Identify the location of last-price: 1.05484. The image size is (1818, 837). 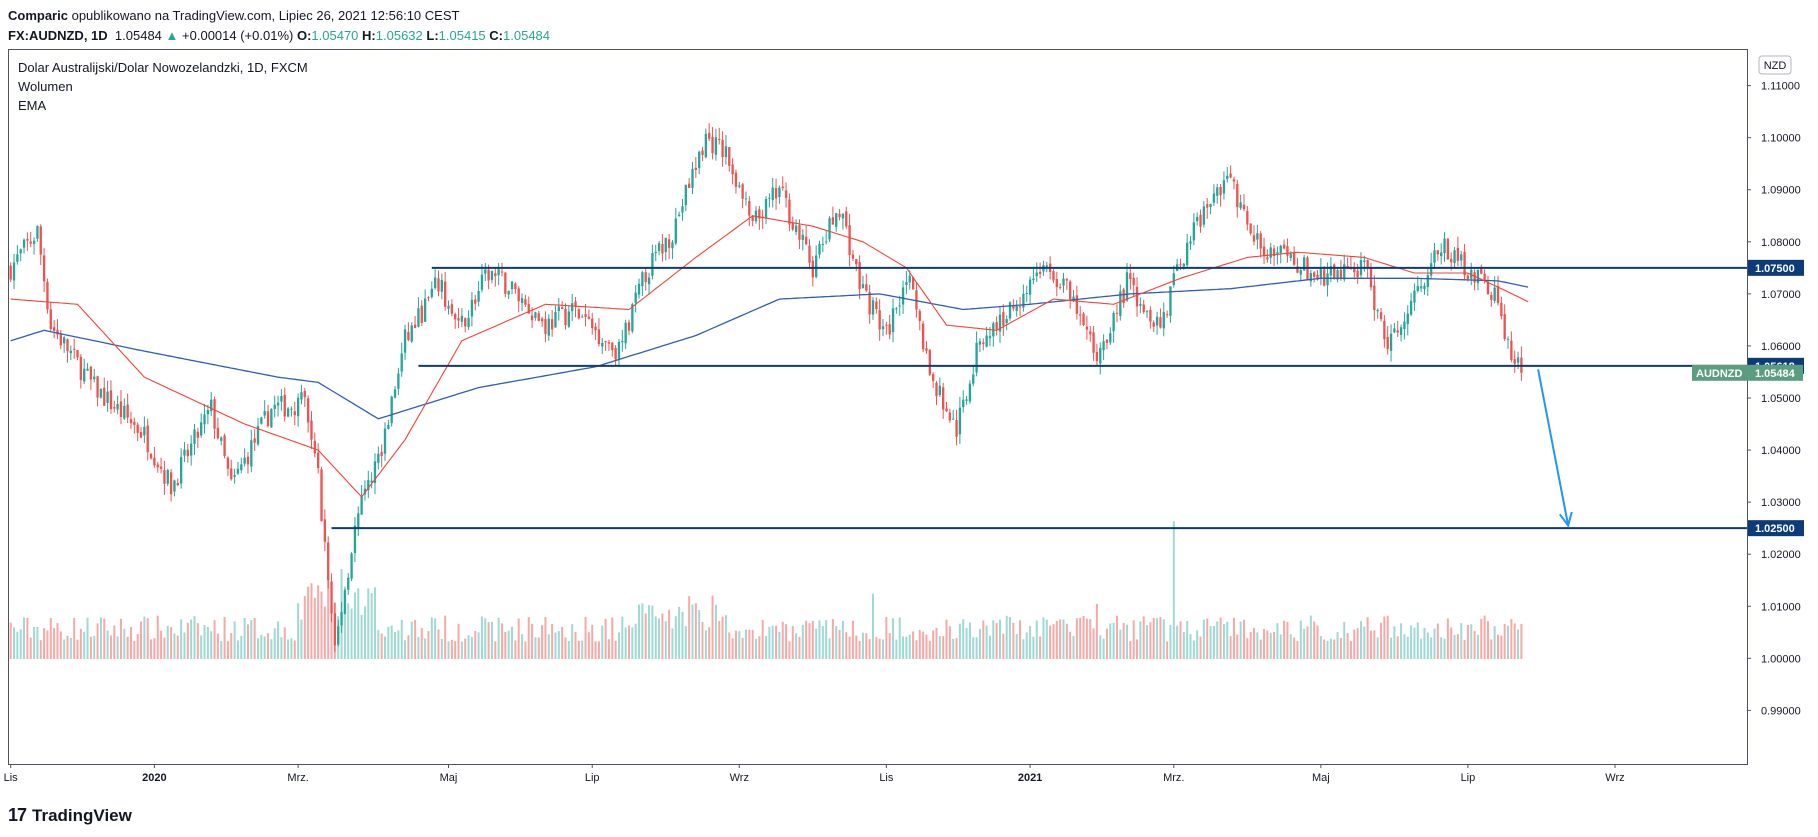
(138, 35).